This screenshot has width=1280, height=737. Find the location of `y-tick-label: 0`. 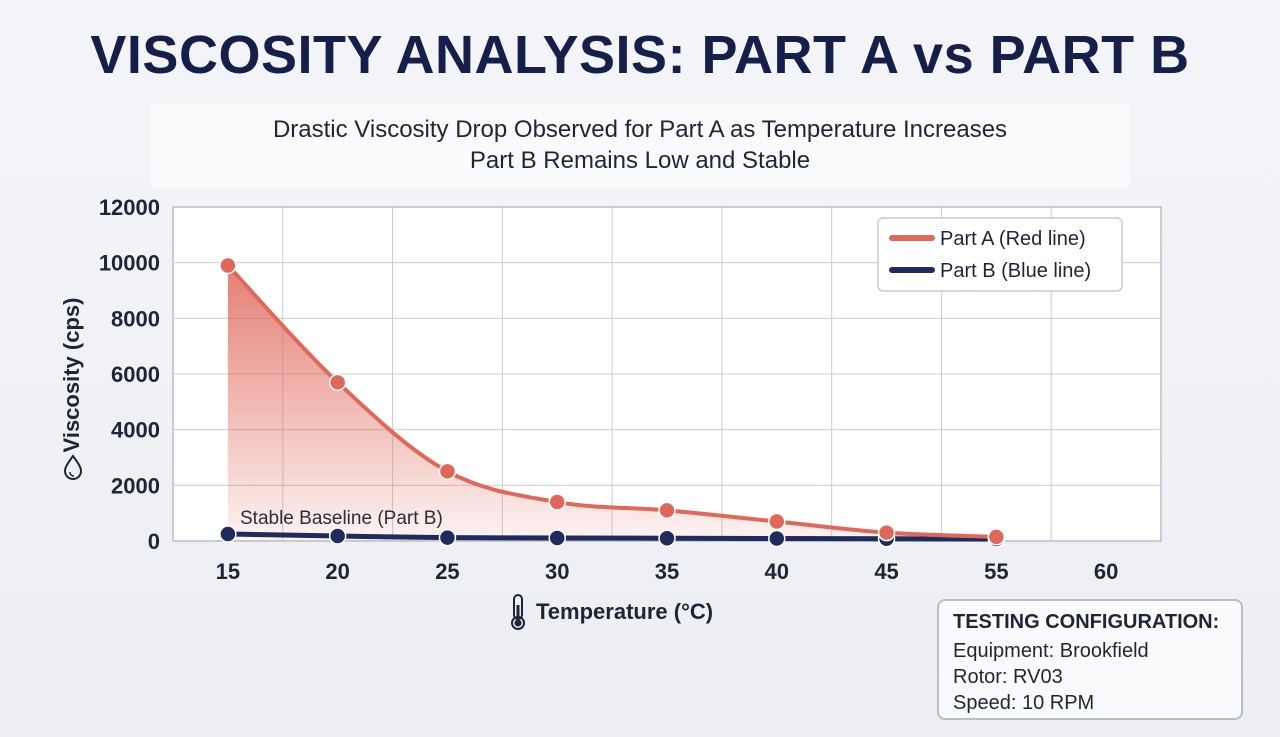

y-tick-label: 0 is located at coordinates (154, 541).